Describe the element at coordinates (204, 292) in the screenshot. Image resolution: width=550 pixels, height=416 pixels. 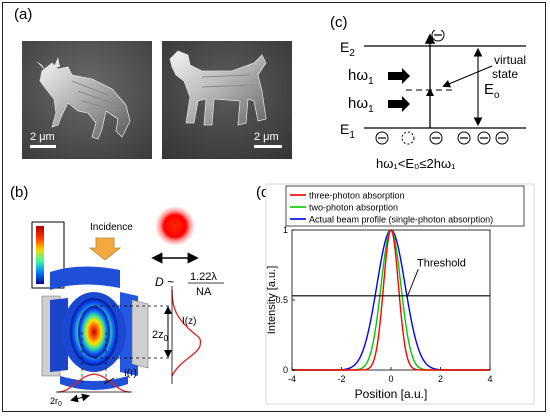
I see `formula-denominator: NA` at that location.